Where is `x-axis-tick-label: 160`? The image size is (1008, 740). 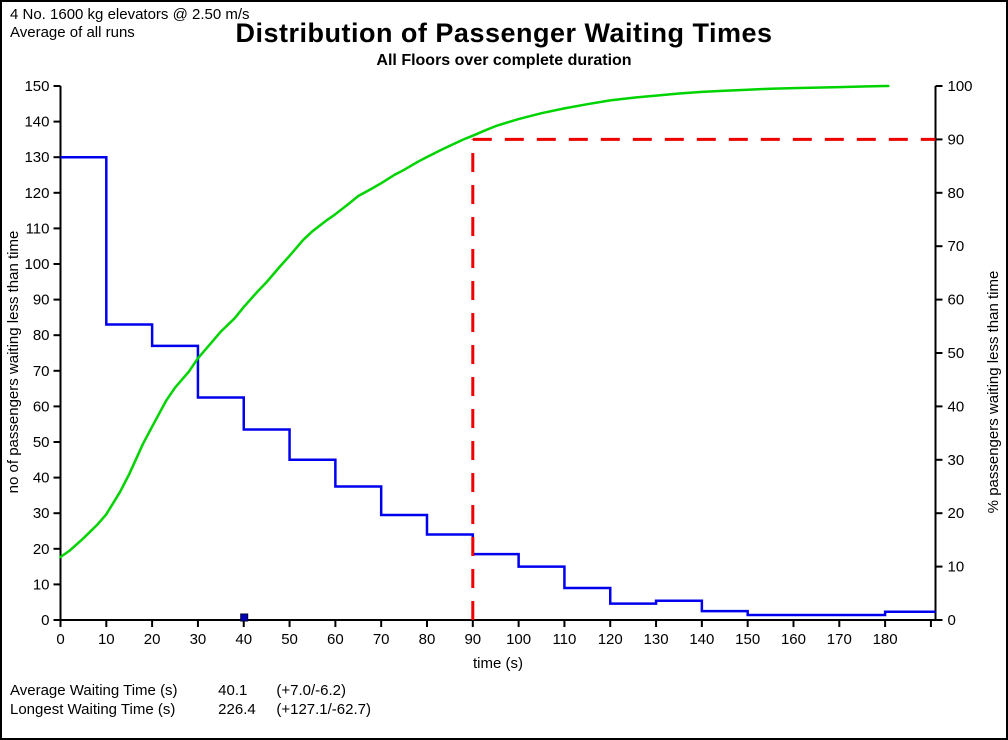 x-axis-tick-label: 160 is located at coordinates (793, 639).